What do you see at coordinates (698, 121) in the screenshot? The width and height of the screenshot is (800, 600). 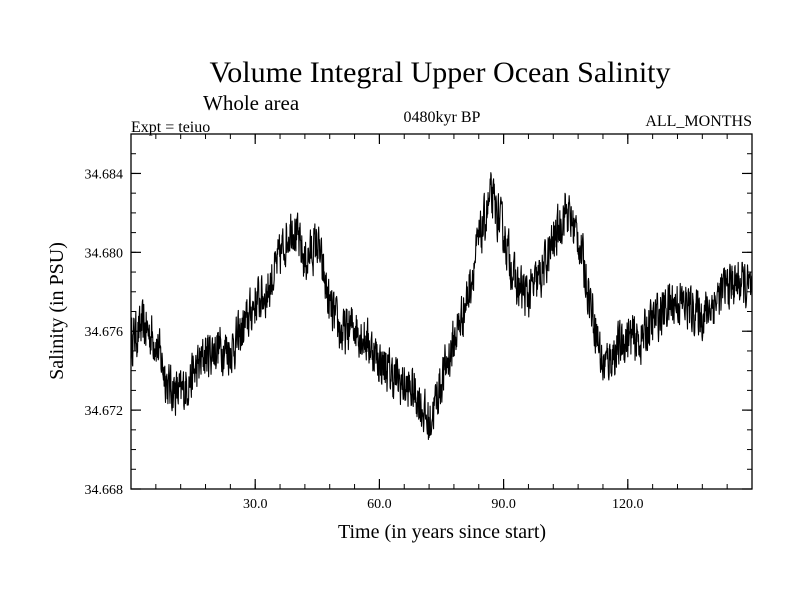 I see `months-label: ALL_MONTHS` at bounding box center [698, 121].